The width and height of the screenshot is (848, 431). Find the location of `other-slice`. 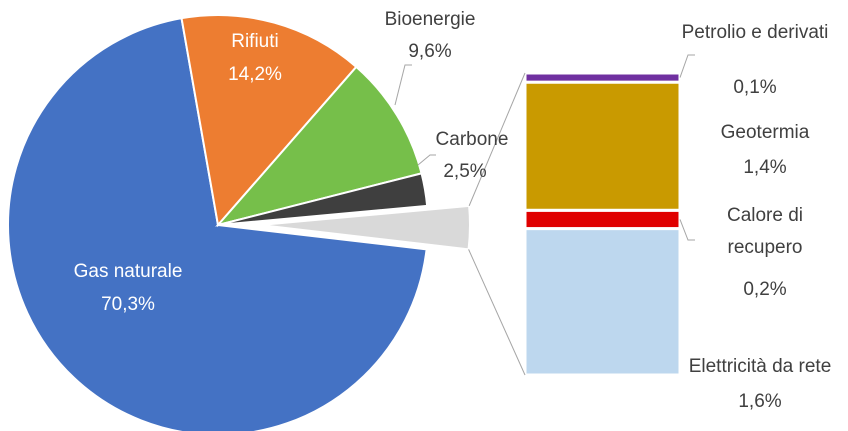

other-slice is located at coordinates (365, 227).